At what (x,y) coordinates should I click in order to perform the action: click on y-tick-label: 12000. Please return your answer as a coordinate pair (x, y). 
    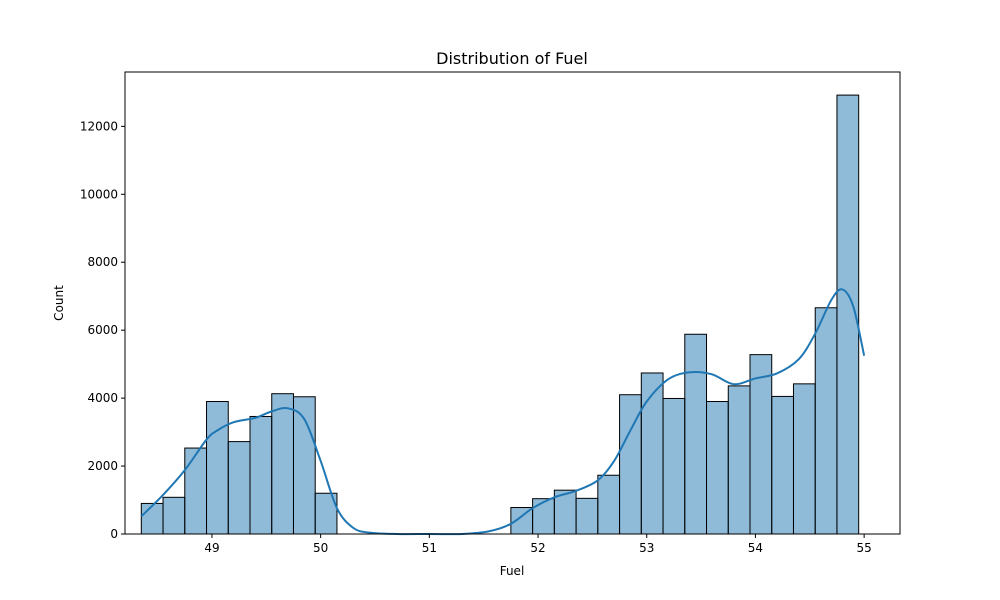
    Looking at the image, I should click on (99, 126).